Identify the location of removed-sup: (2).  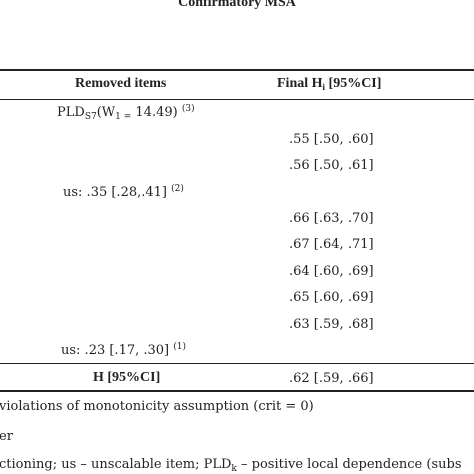
(177, 189).